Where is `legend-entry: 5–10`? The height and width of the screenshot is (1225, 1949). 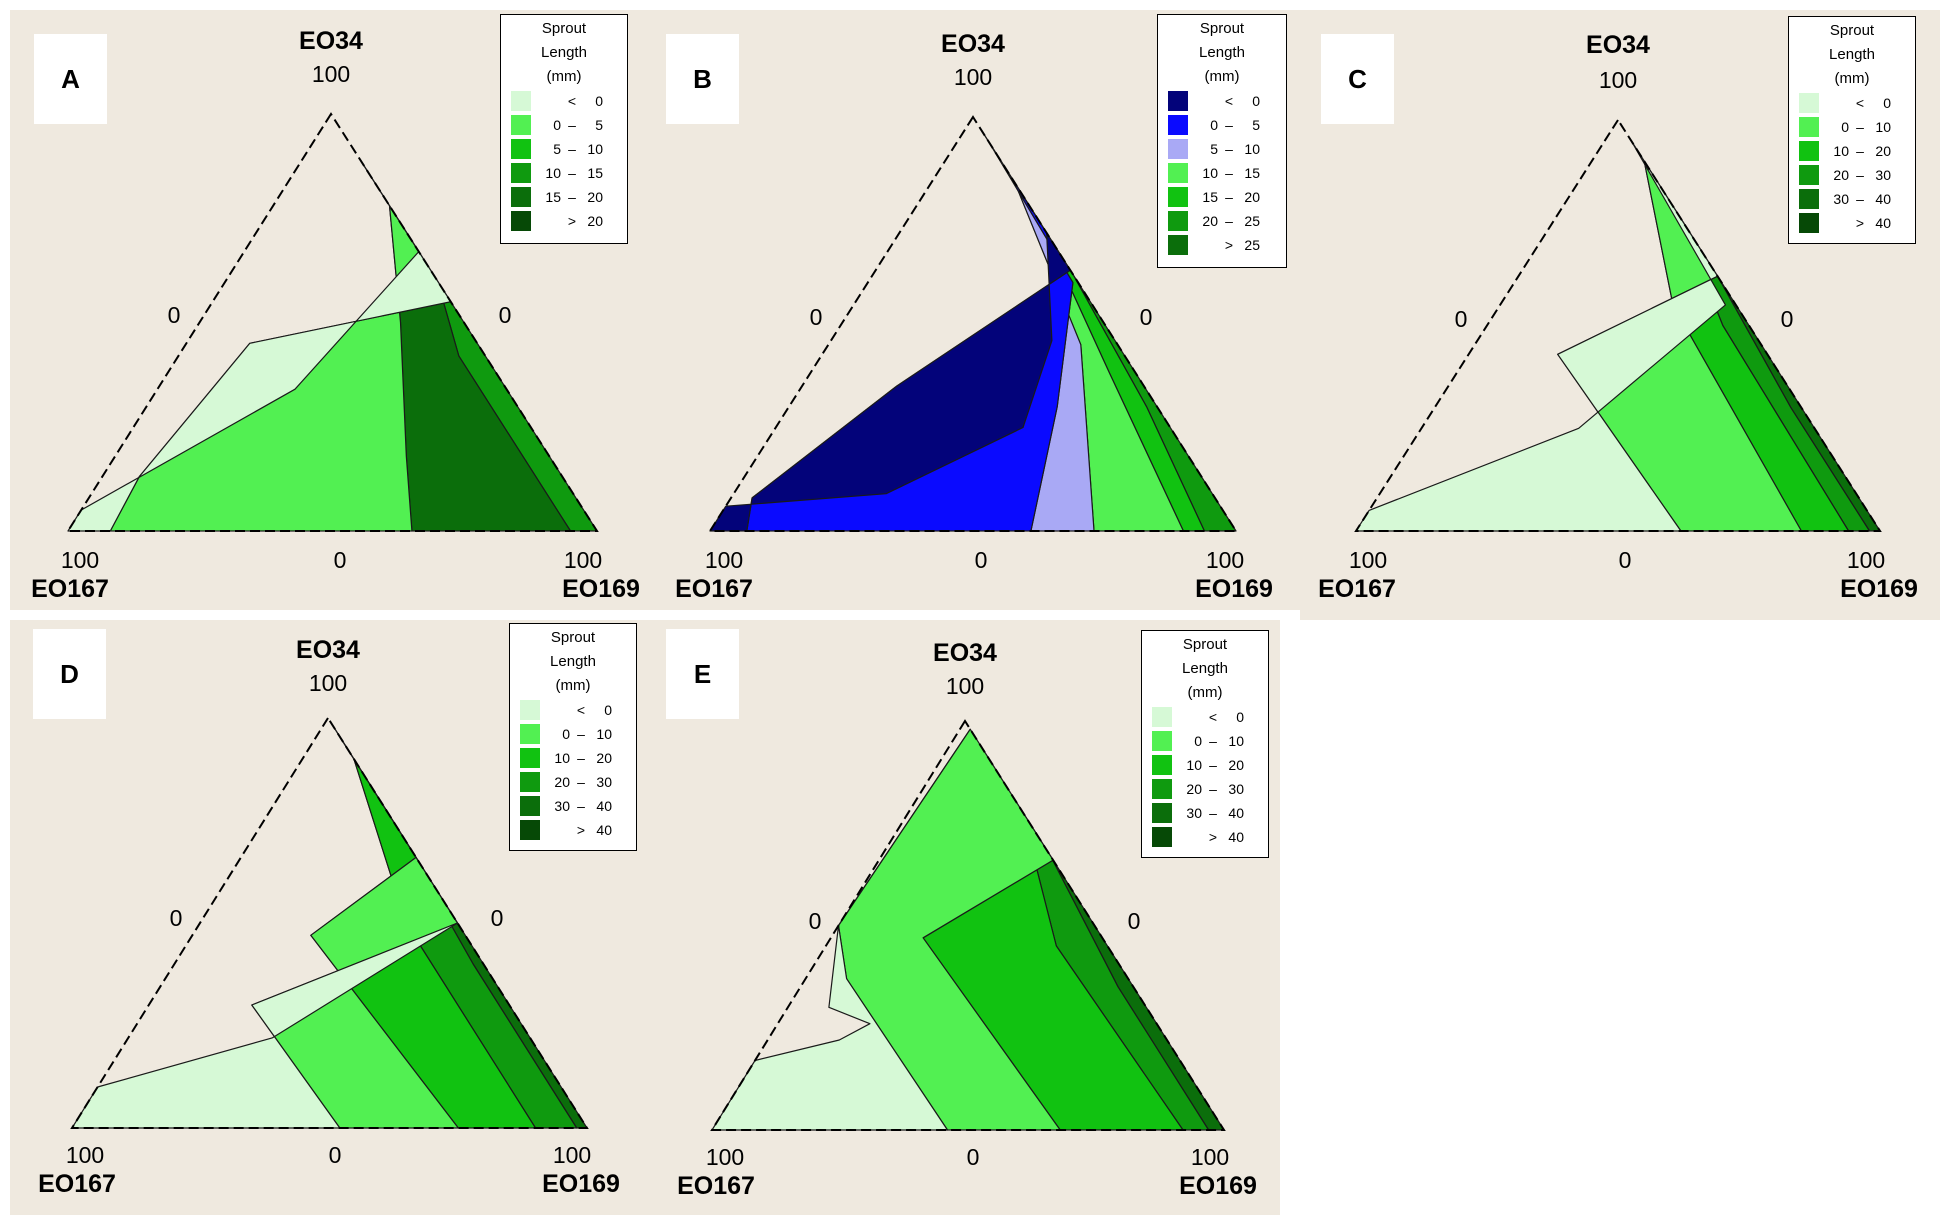 legend-entry: 5–10 is located at coordinates (564, 149).